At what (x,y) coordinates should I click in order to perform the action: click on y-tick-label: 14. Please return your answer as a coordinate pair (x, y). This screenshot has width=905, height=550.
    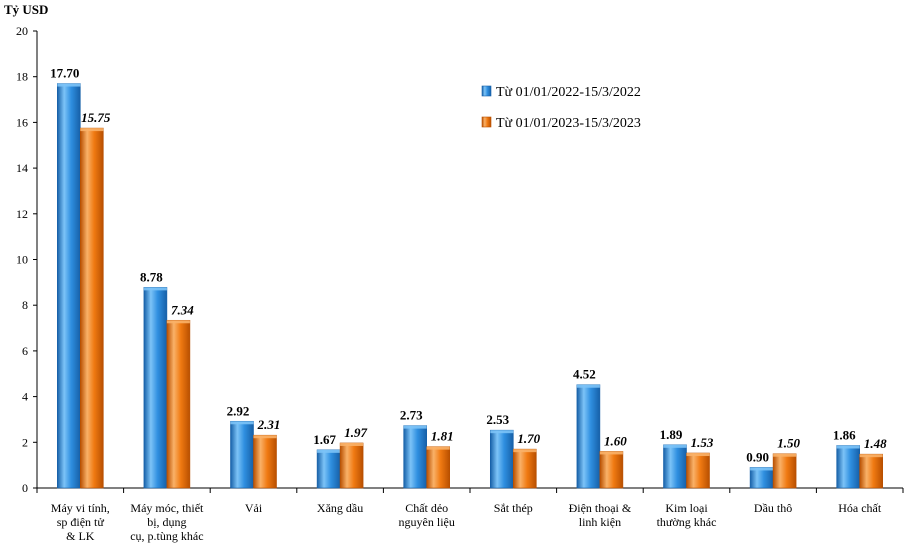
    Looking at the image, I should click on (22, 168).